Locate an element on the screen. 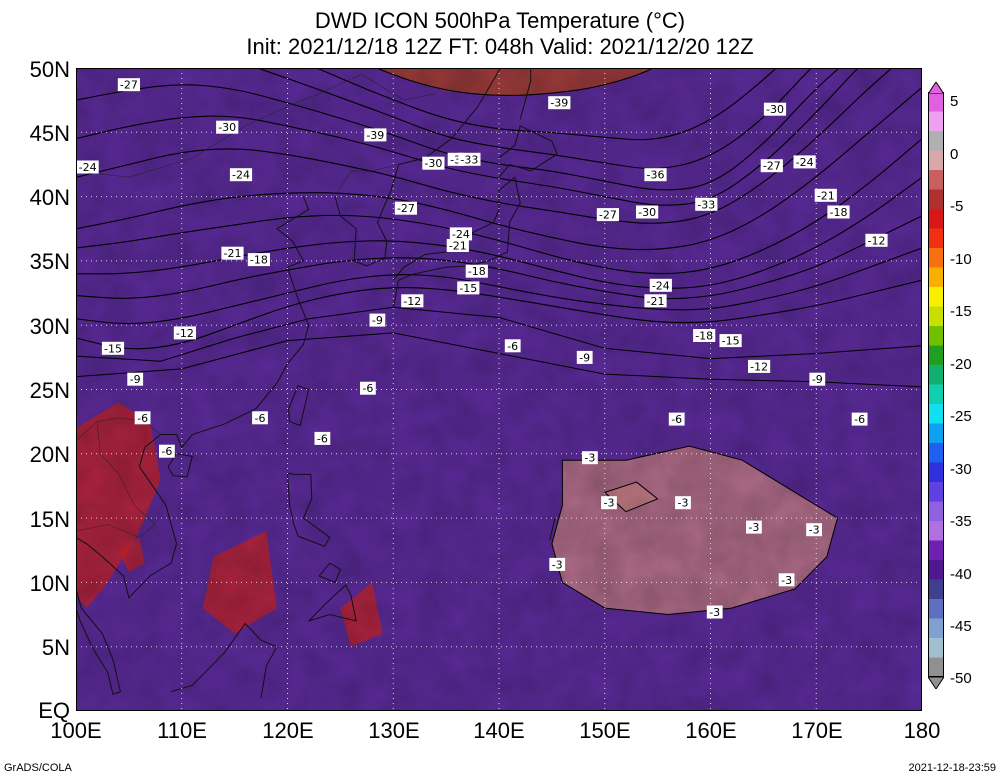 This screenshot has width=1000, height=779. lon-label-100e: 100E is located at coordinates (76, 730).